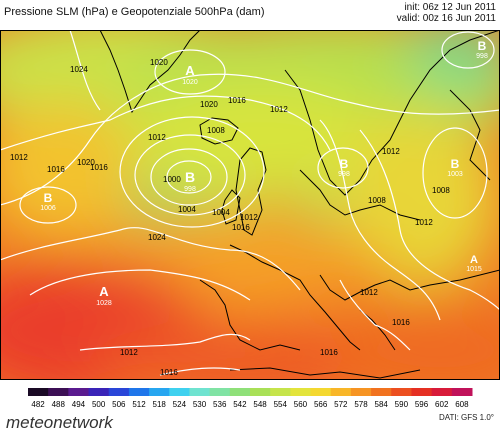 Image resolution: width=500 pixels, height=433 pixels. I want to click on init-time: init: 06z 12 Jun 2011, so click(450, 7).